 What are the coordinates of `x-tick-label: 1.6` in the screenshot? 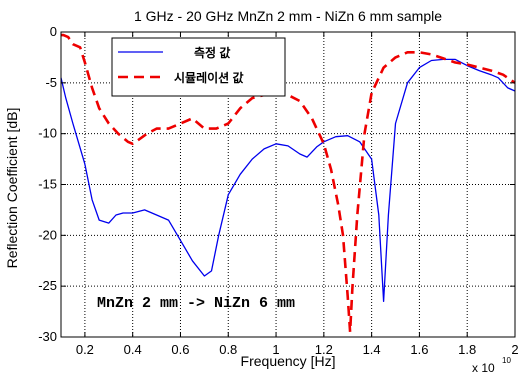 It's located at (419, 349).